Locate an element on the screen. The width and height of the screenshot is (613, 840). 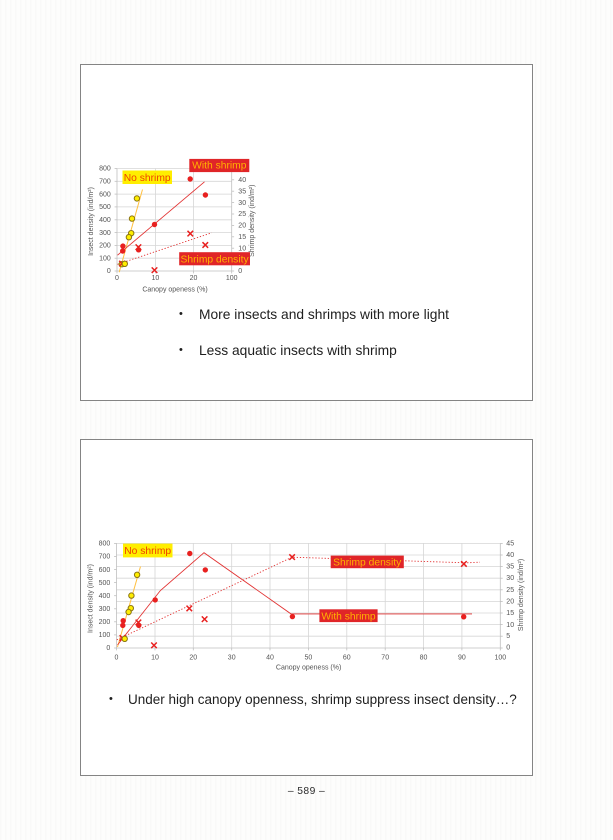
svg-text: 5 is located at coordinates (508, 636).